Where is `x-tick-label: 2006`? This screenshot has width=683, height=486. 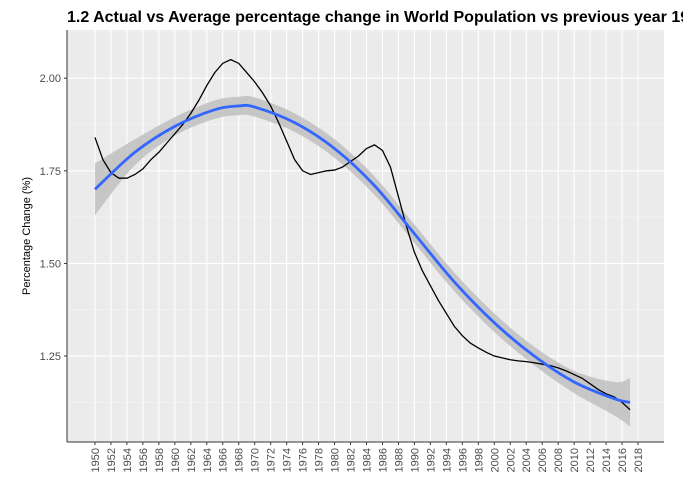
x-tick-label: 2006 is located at coordinates (543, 460).